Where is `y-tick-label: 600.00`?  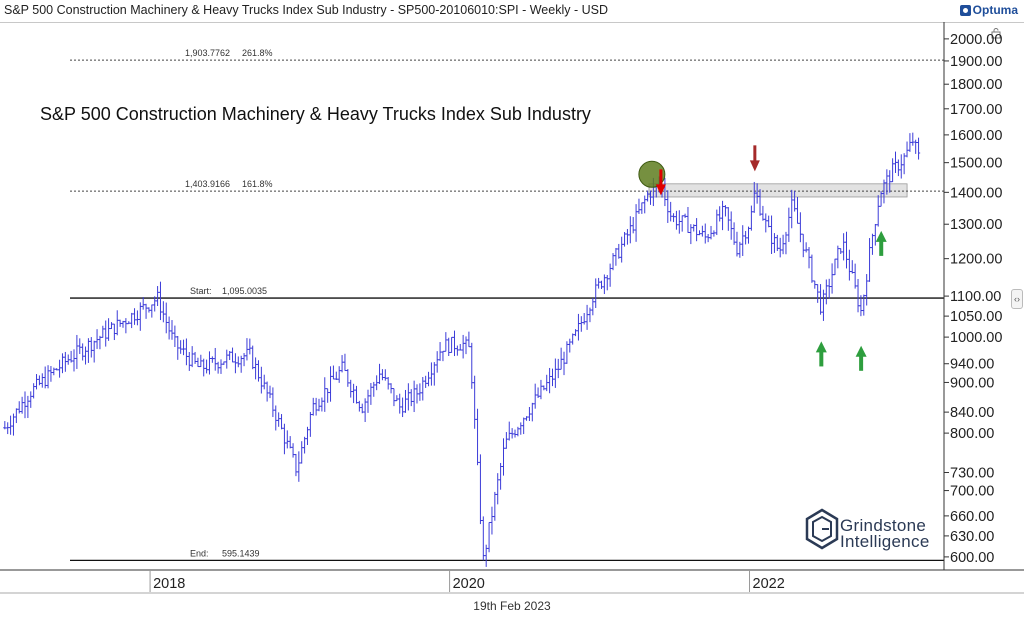 y-tick-label: 600.00 is located at coordinates (972, 558).